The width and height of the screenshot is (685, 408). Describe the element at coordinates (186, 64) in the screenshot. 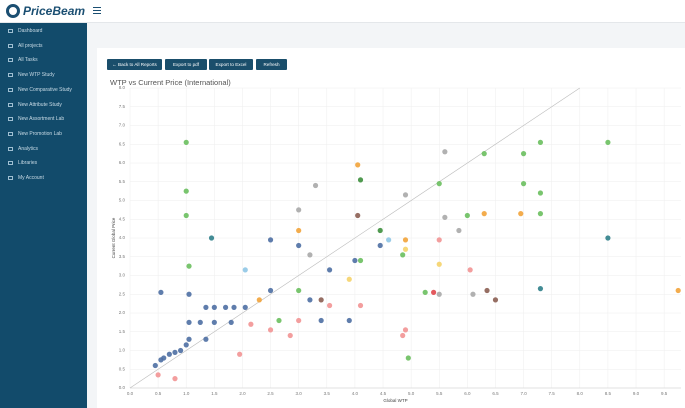

I see `toolbar-button: Export to pdf` at that location.